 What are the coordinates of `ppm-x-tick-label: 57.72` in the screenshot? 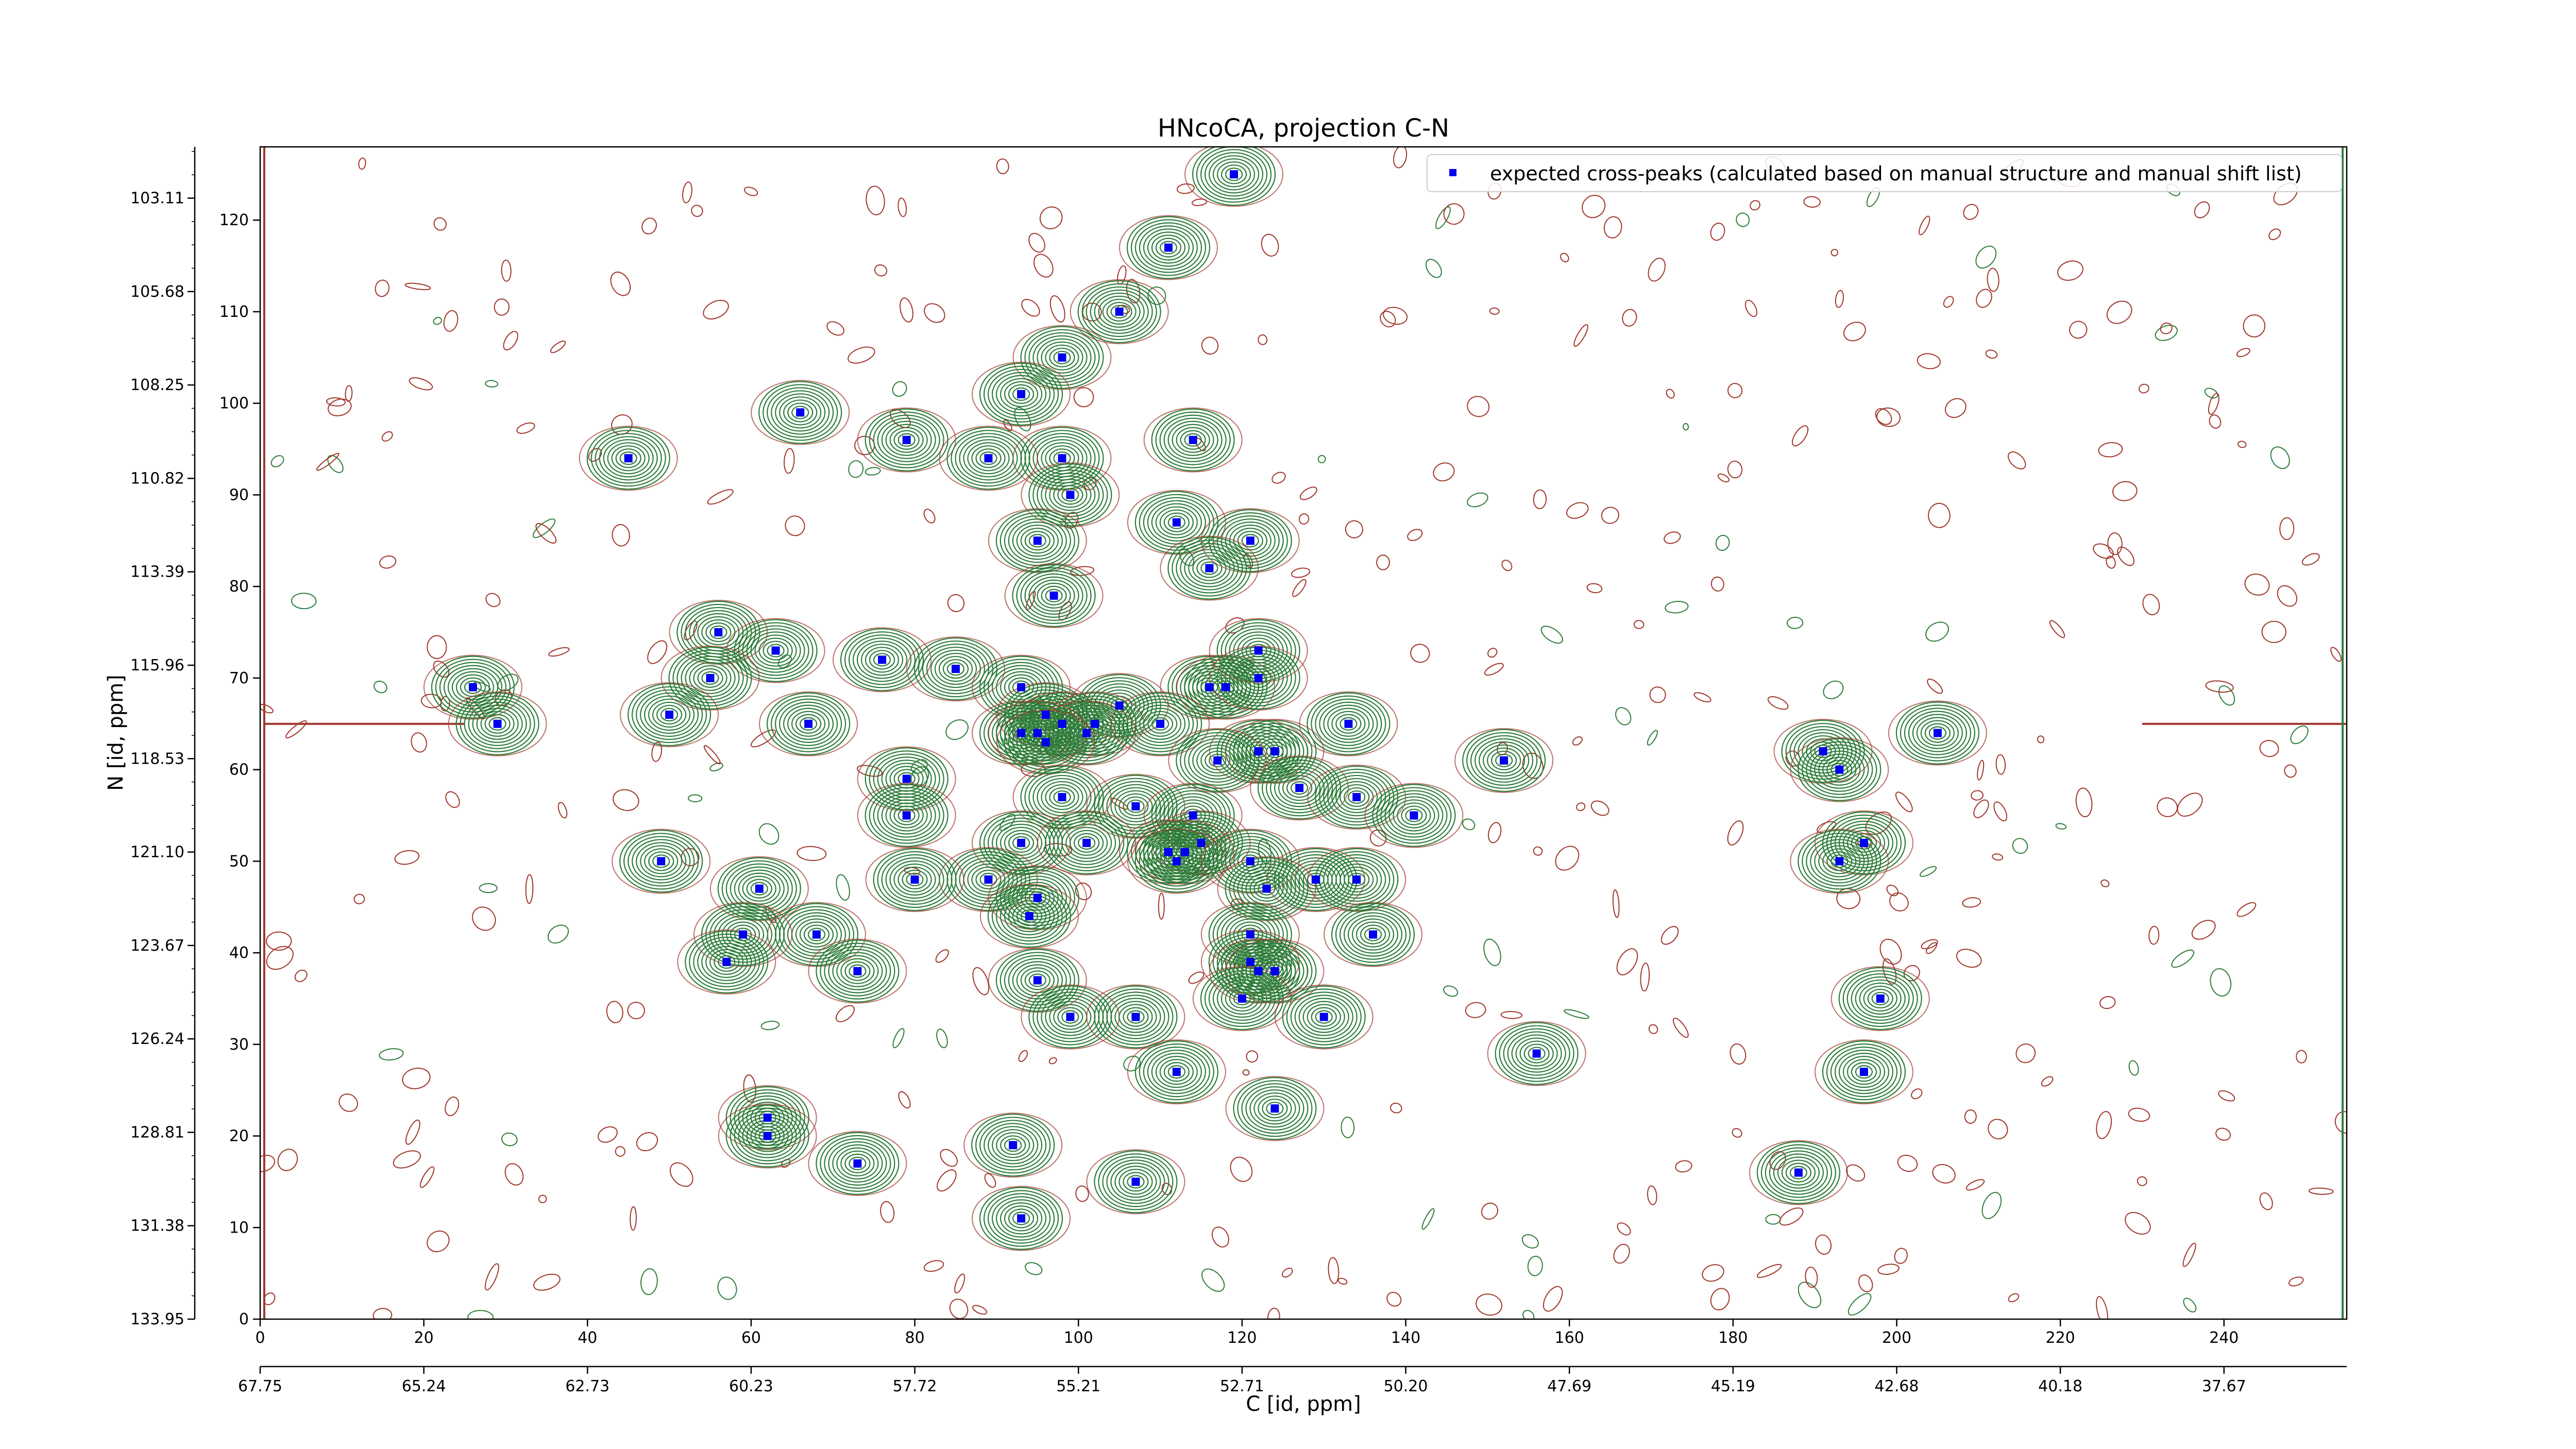 It's located at (915, 1386).